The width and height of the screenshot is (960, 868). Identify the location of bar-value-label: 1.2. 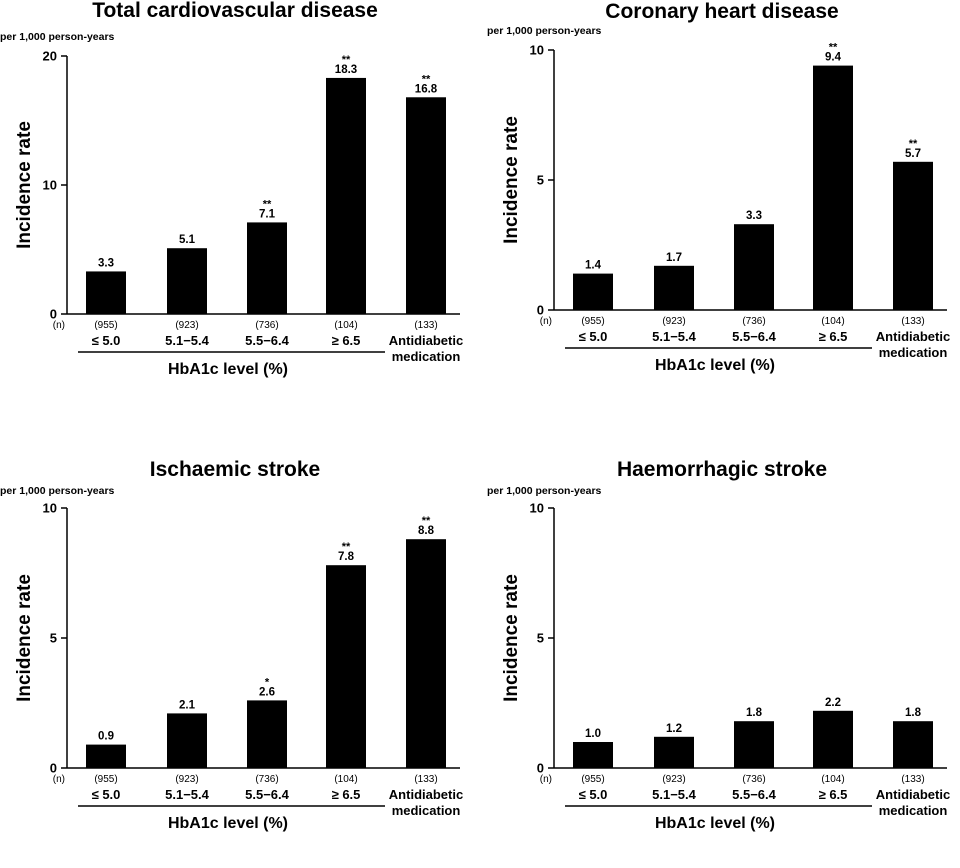
(674, 729).